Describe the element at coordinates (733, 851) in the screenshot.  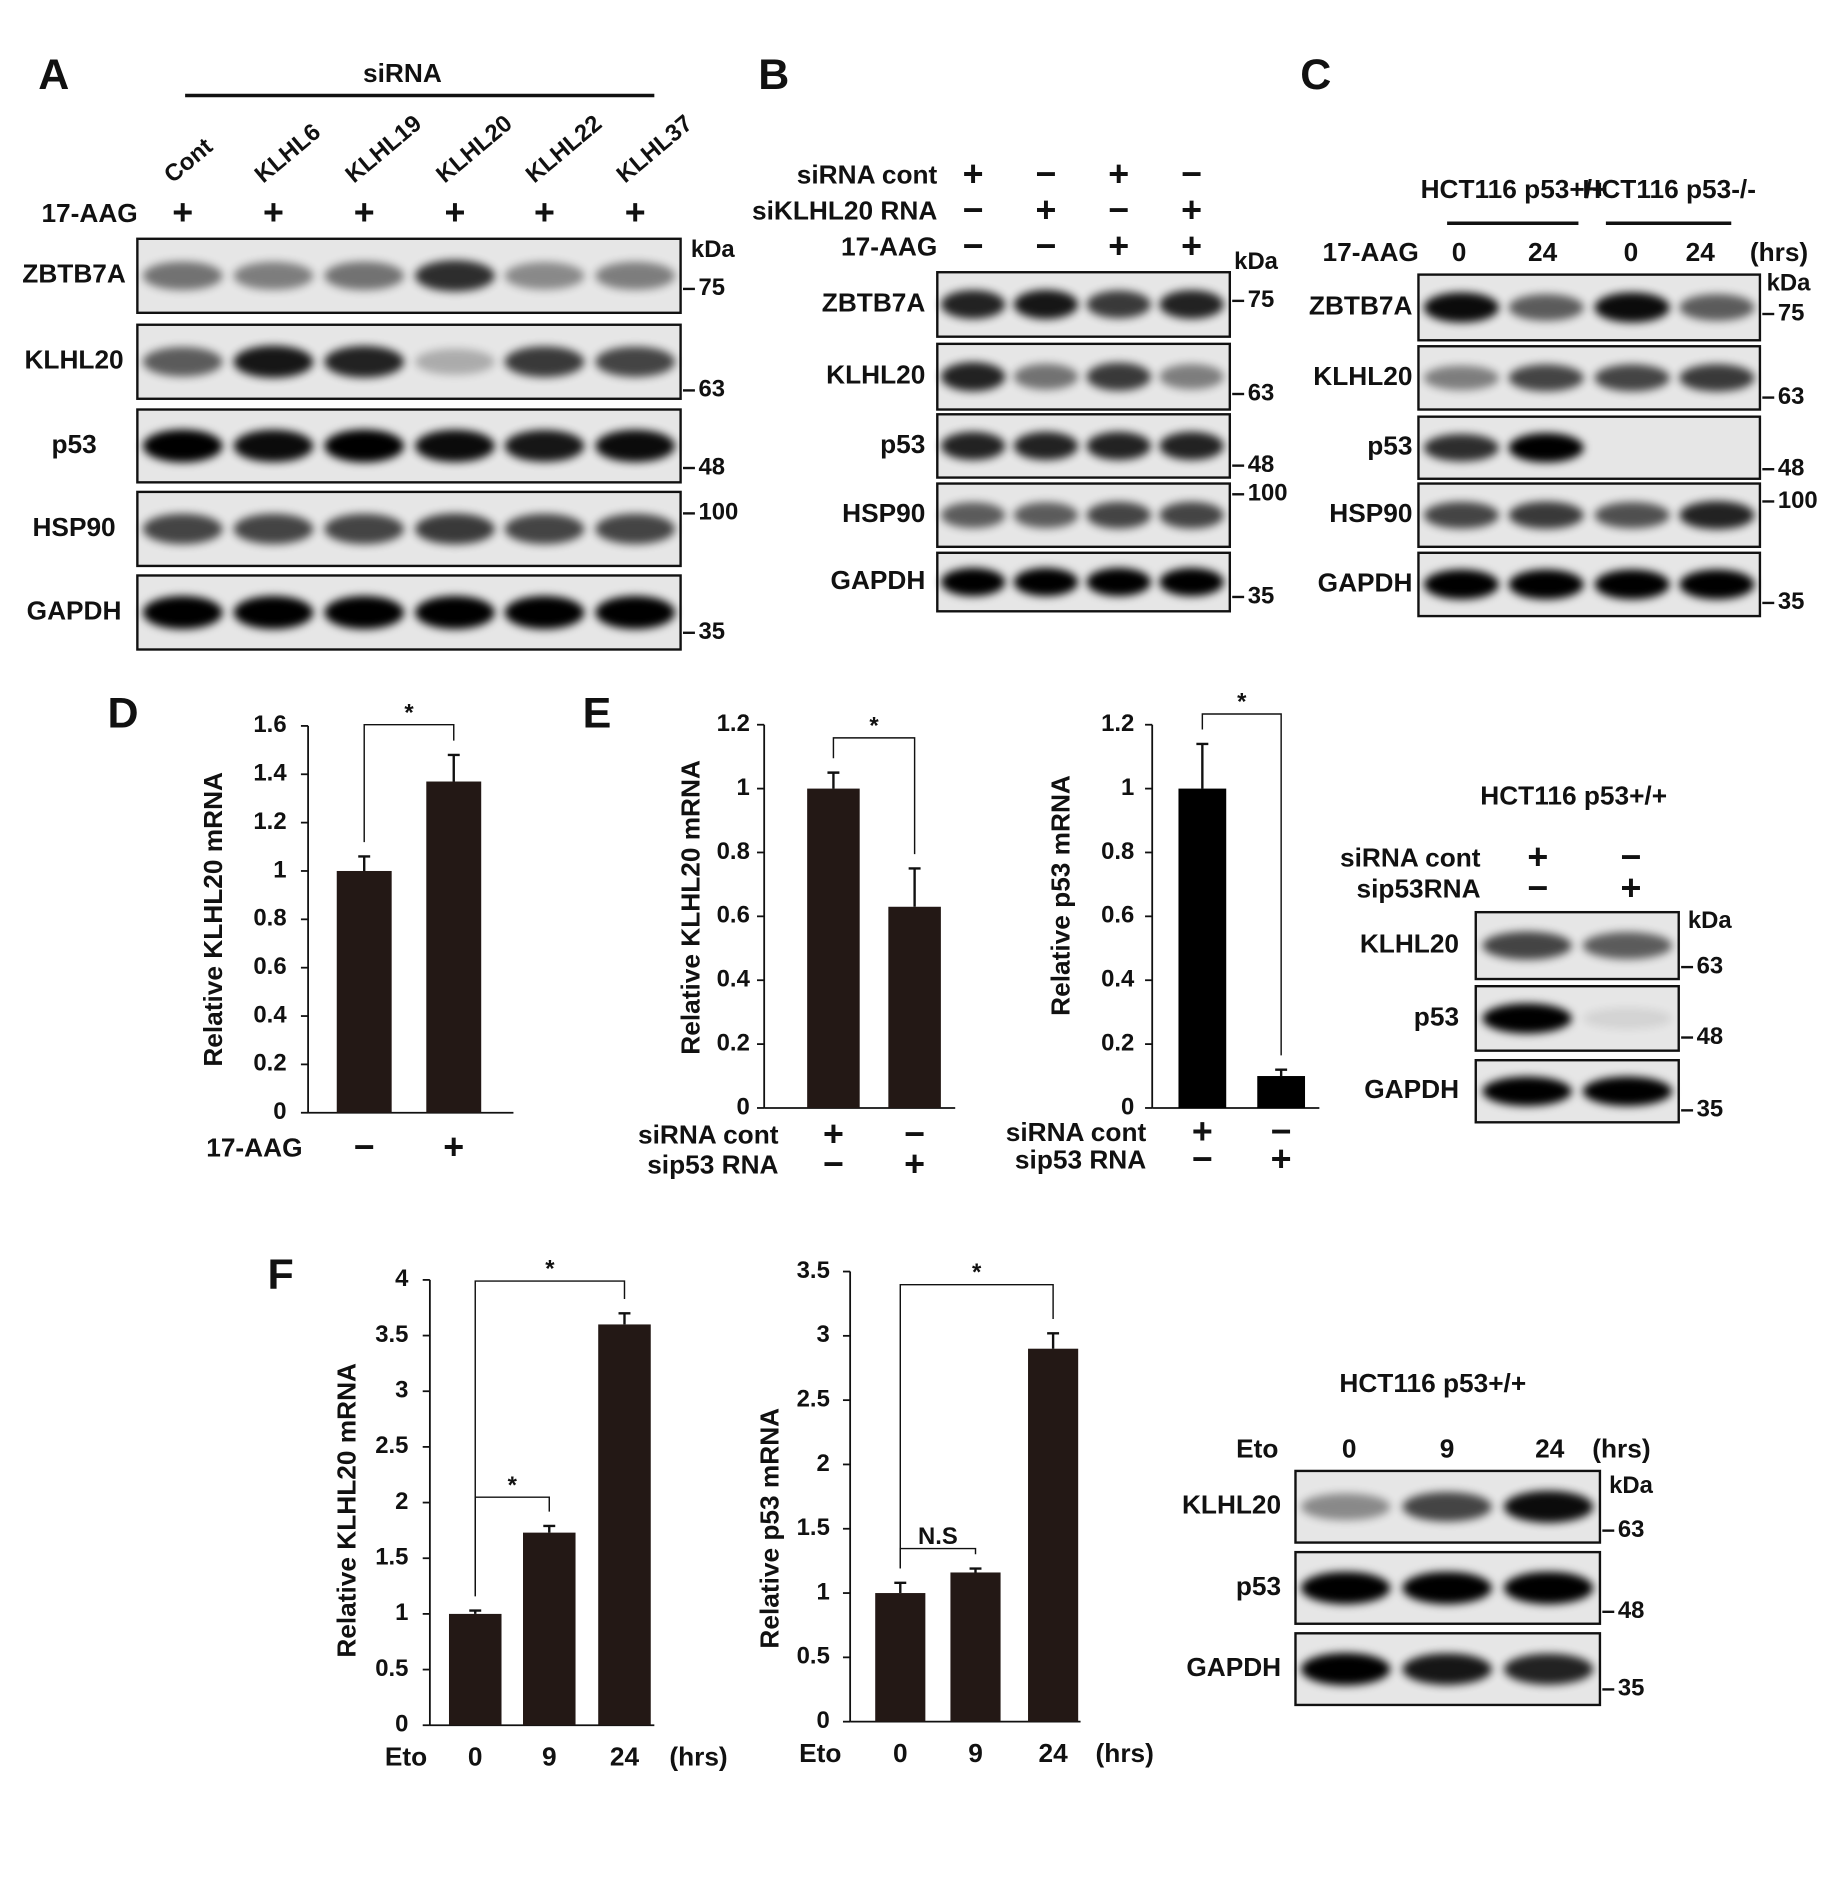
I see `y-tick-label: 0.8` at that location.